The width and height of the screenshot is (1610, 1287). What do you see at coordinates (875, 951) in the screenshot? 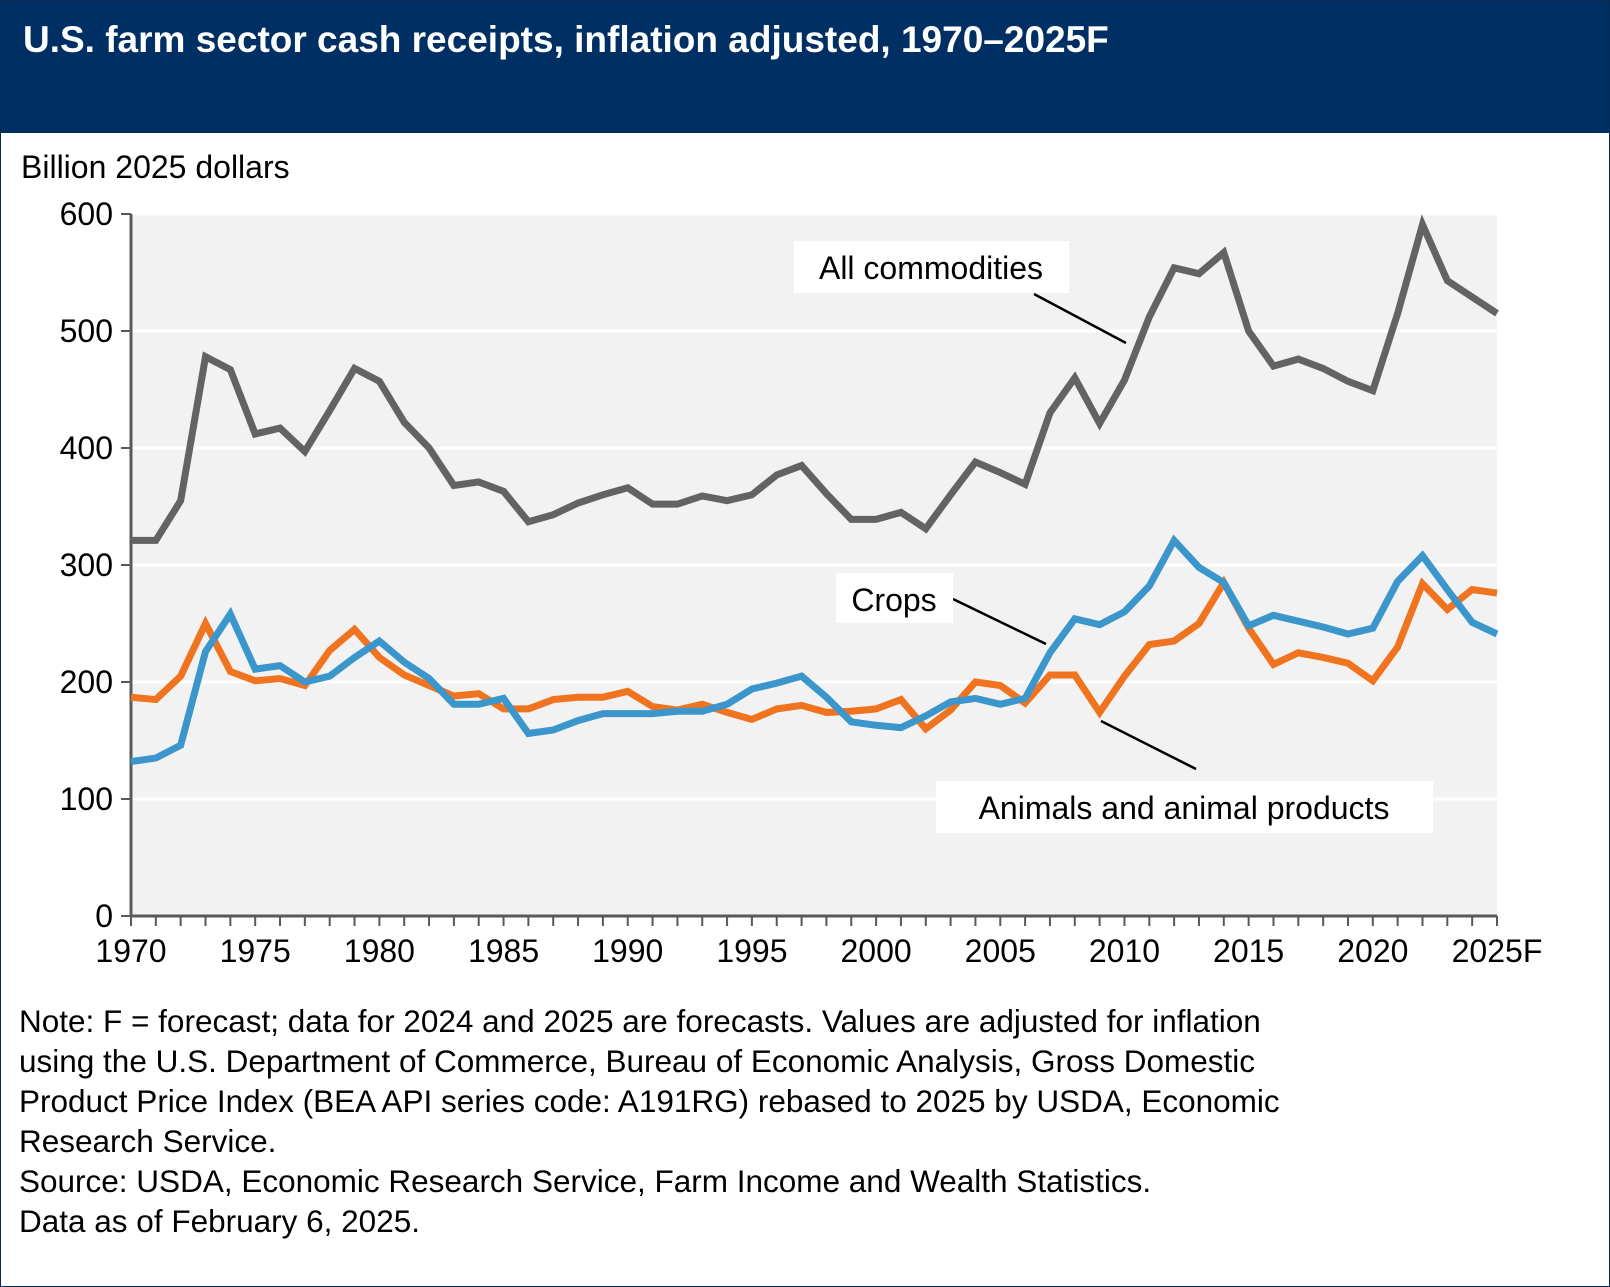
I see `x-tick-label: 2000` at bounding box center [875, 951].